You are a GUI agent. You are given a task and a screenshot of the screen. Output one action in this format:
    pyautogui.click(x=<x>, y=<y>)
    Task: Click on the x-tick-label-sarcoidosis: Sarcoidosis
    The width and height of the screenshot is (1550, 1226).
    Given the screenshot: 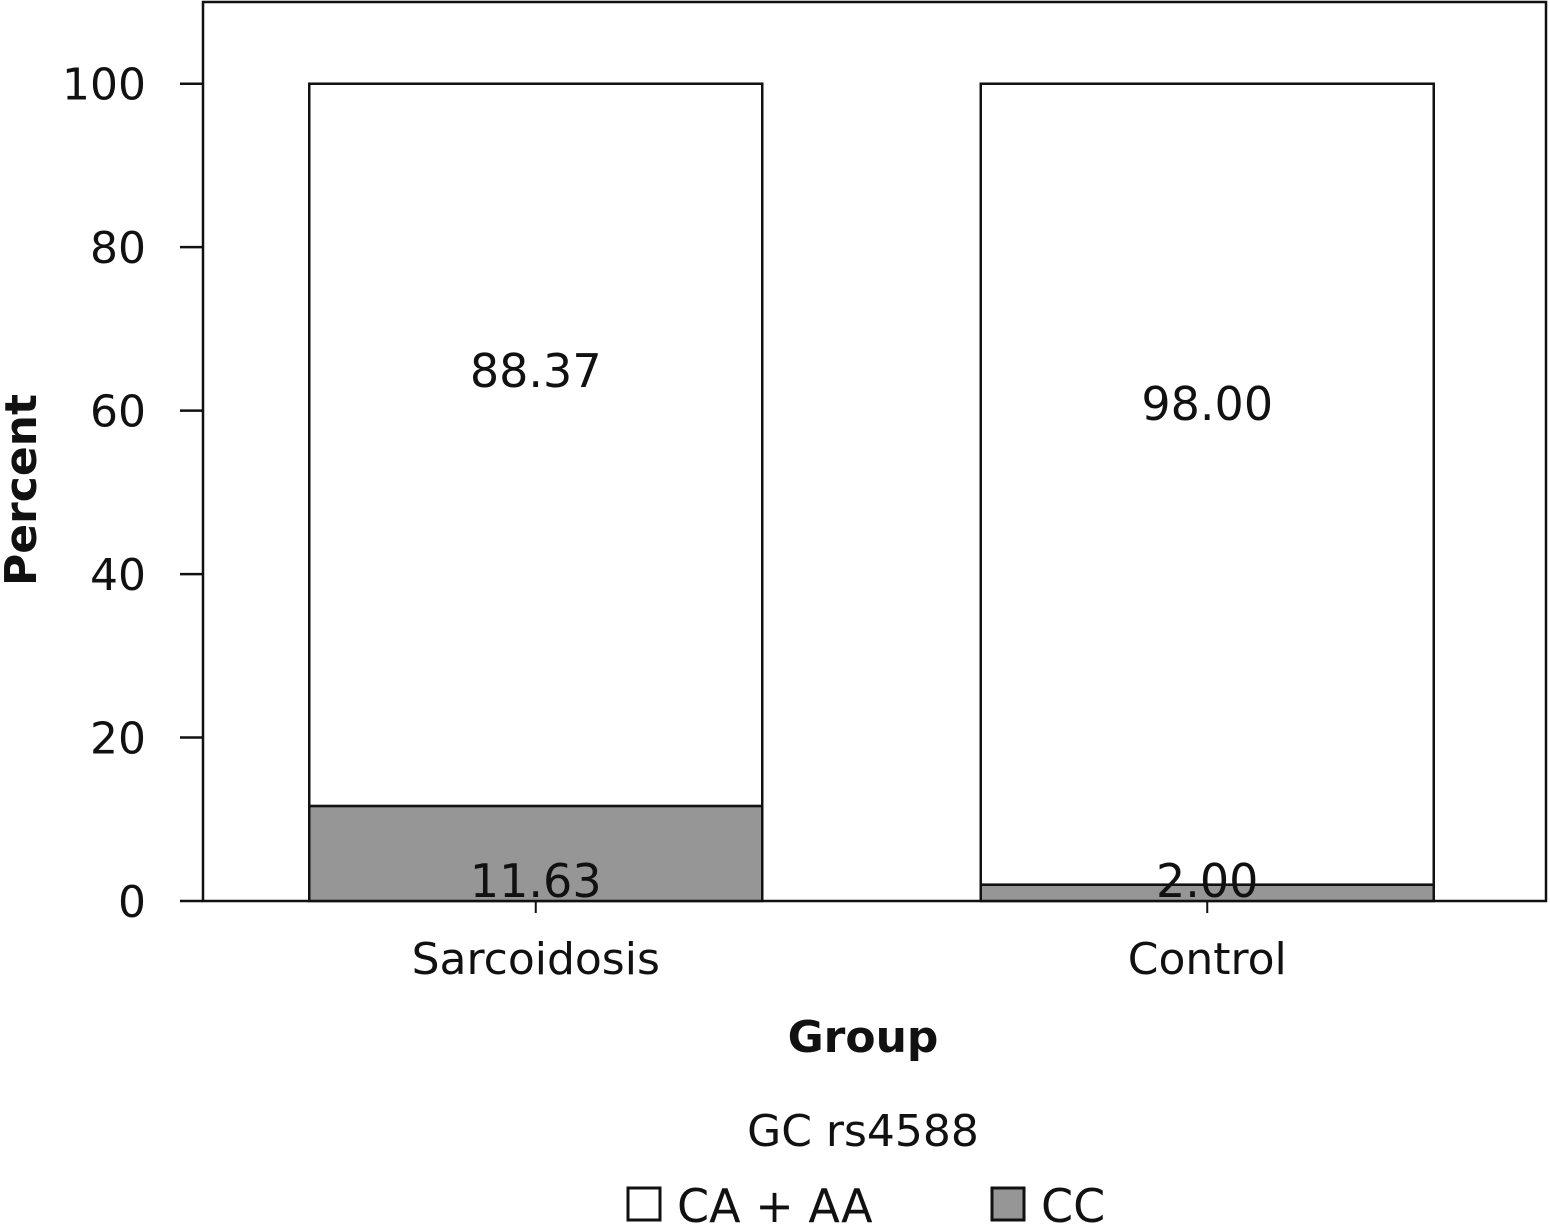 What is the action you would take?
    pyautogui.click(x=536, y=959)
    